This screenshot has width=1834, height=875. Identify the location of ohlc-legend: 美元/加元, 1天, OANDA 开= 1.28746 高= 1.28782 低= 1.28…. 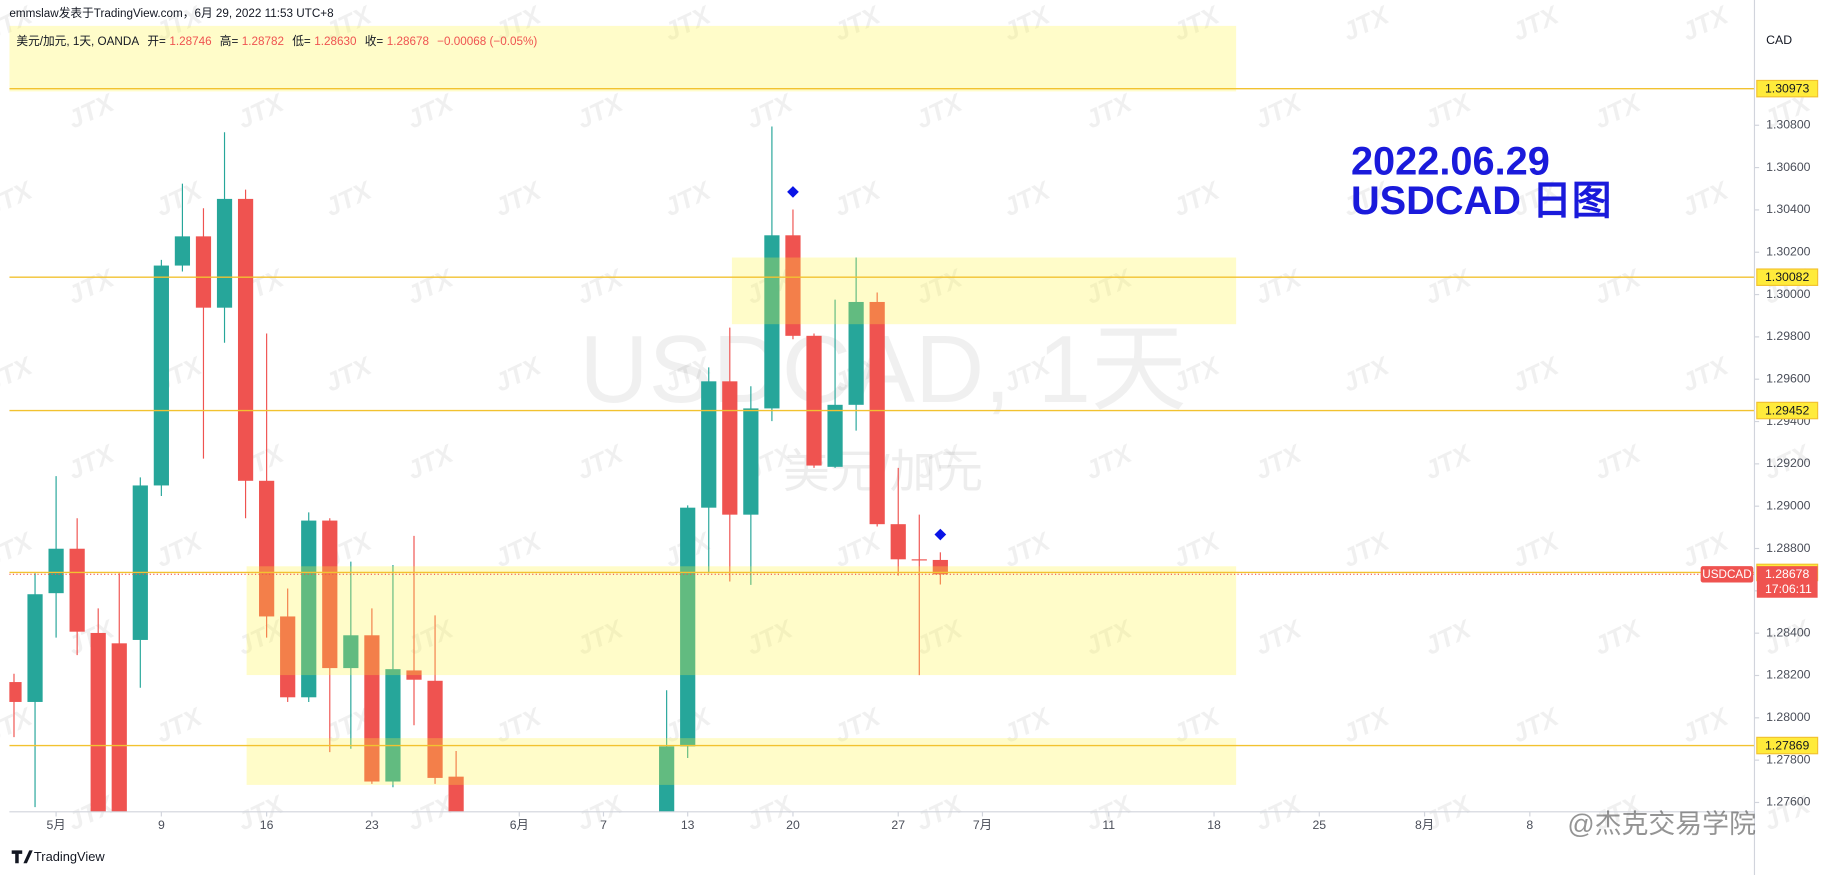
(276, 41).